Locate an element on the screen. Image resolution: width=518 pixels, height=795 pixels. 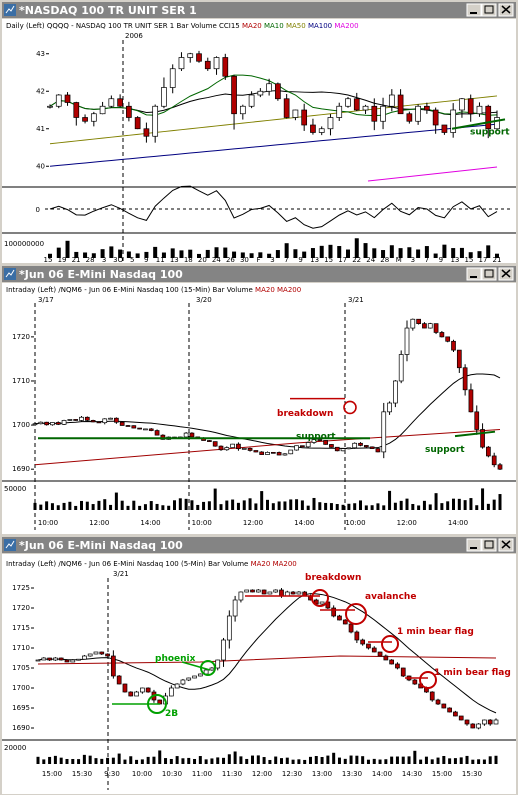
window-title: *Jun 06 E-Mini Nasdaq 100 is located at coordinates (101, 274).